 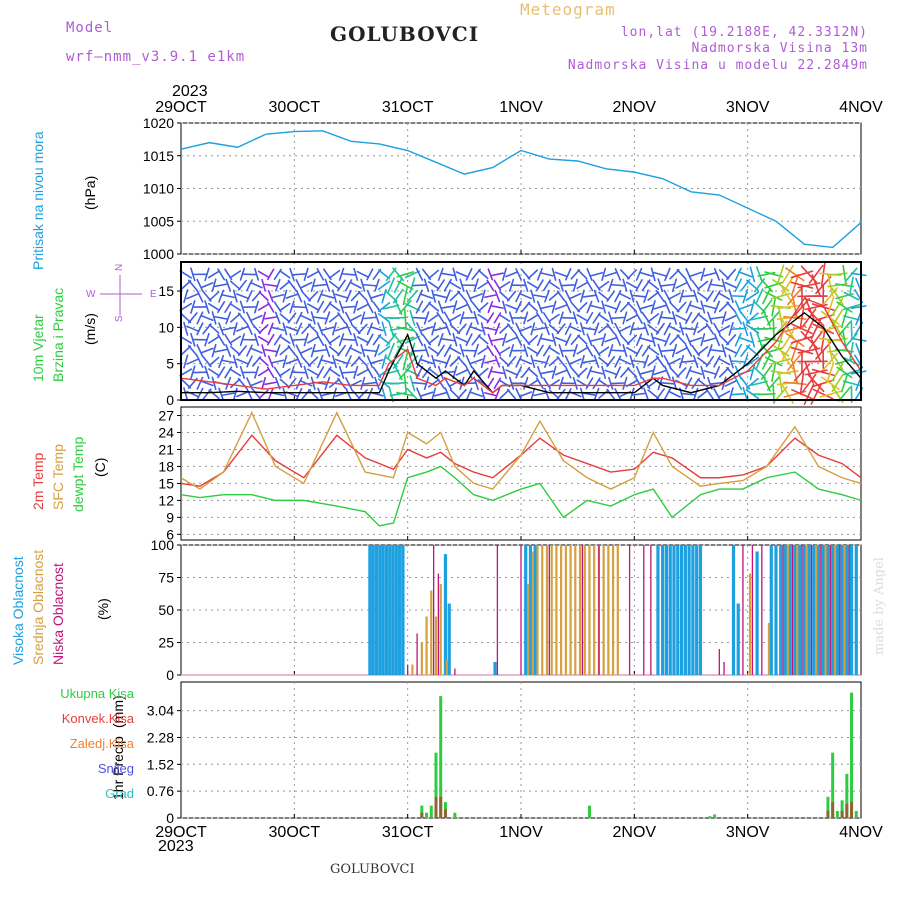 What do you see at coordinates (163, 545) in the screenshot?
I see `clouds-ytick-label: 100` at bounding box center [163, 545].